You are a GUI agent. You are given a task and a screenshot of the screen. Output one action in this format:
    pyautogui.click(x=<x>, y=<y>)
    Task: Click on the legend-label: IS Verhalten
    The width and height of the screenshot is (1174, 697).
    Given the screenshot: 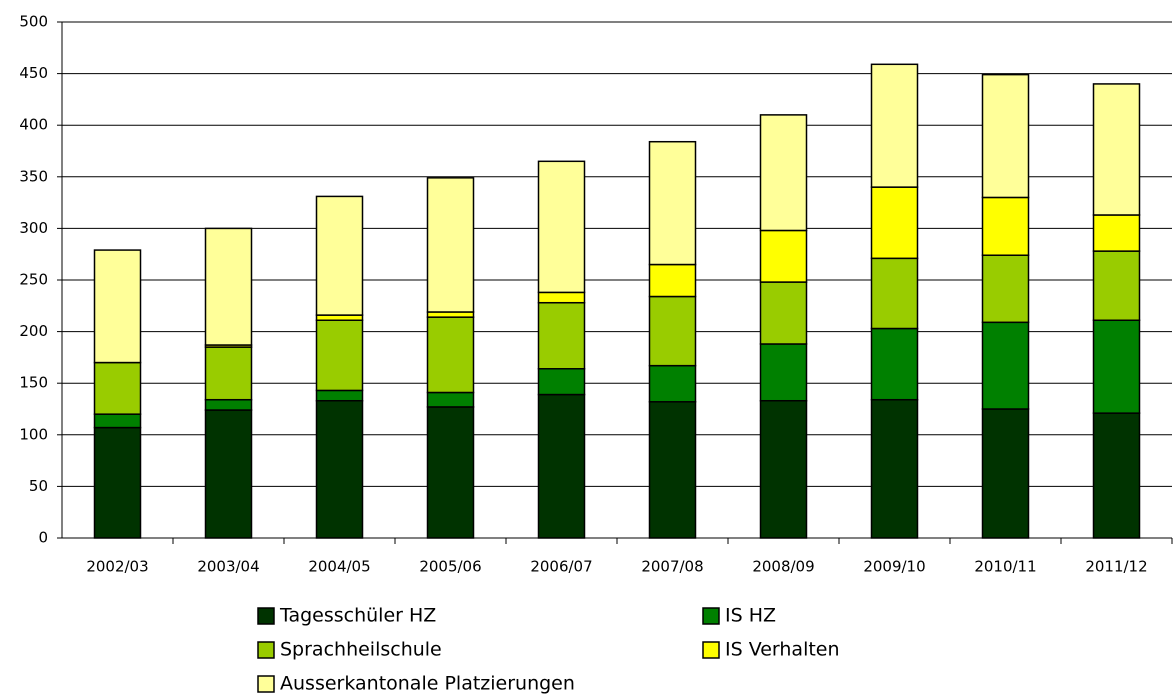 What is the action you would take?
    pyautogui.click(x=782, y=650)
    